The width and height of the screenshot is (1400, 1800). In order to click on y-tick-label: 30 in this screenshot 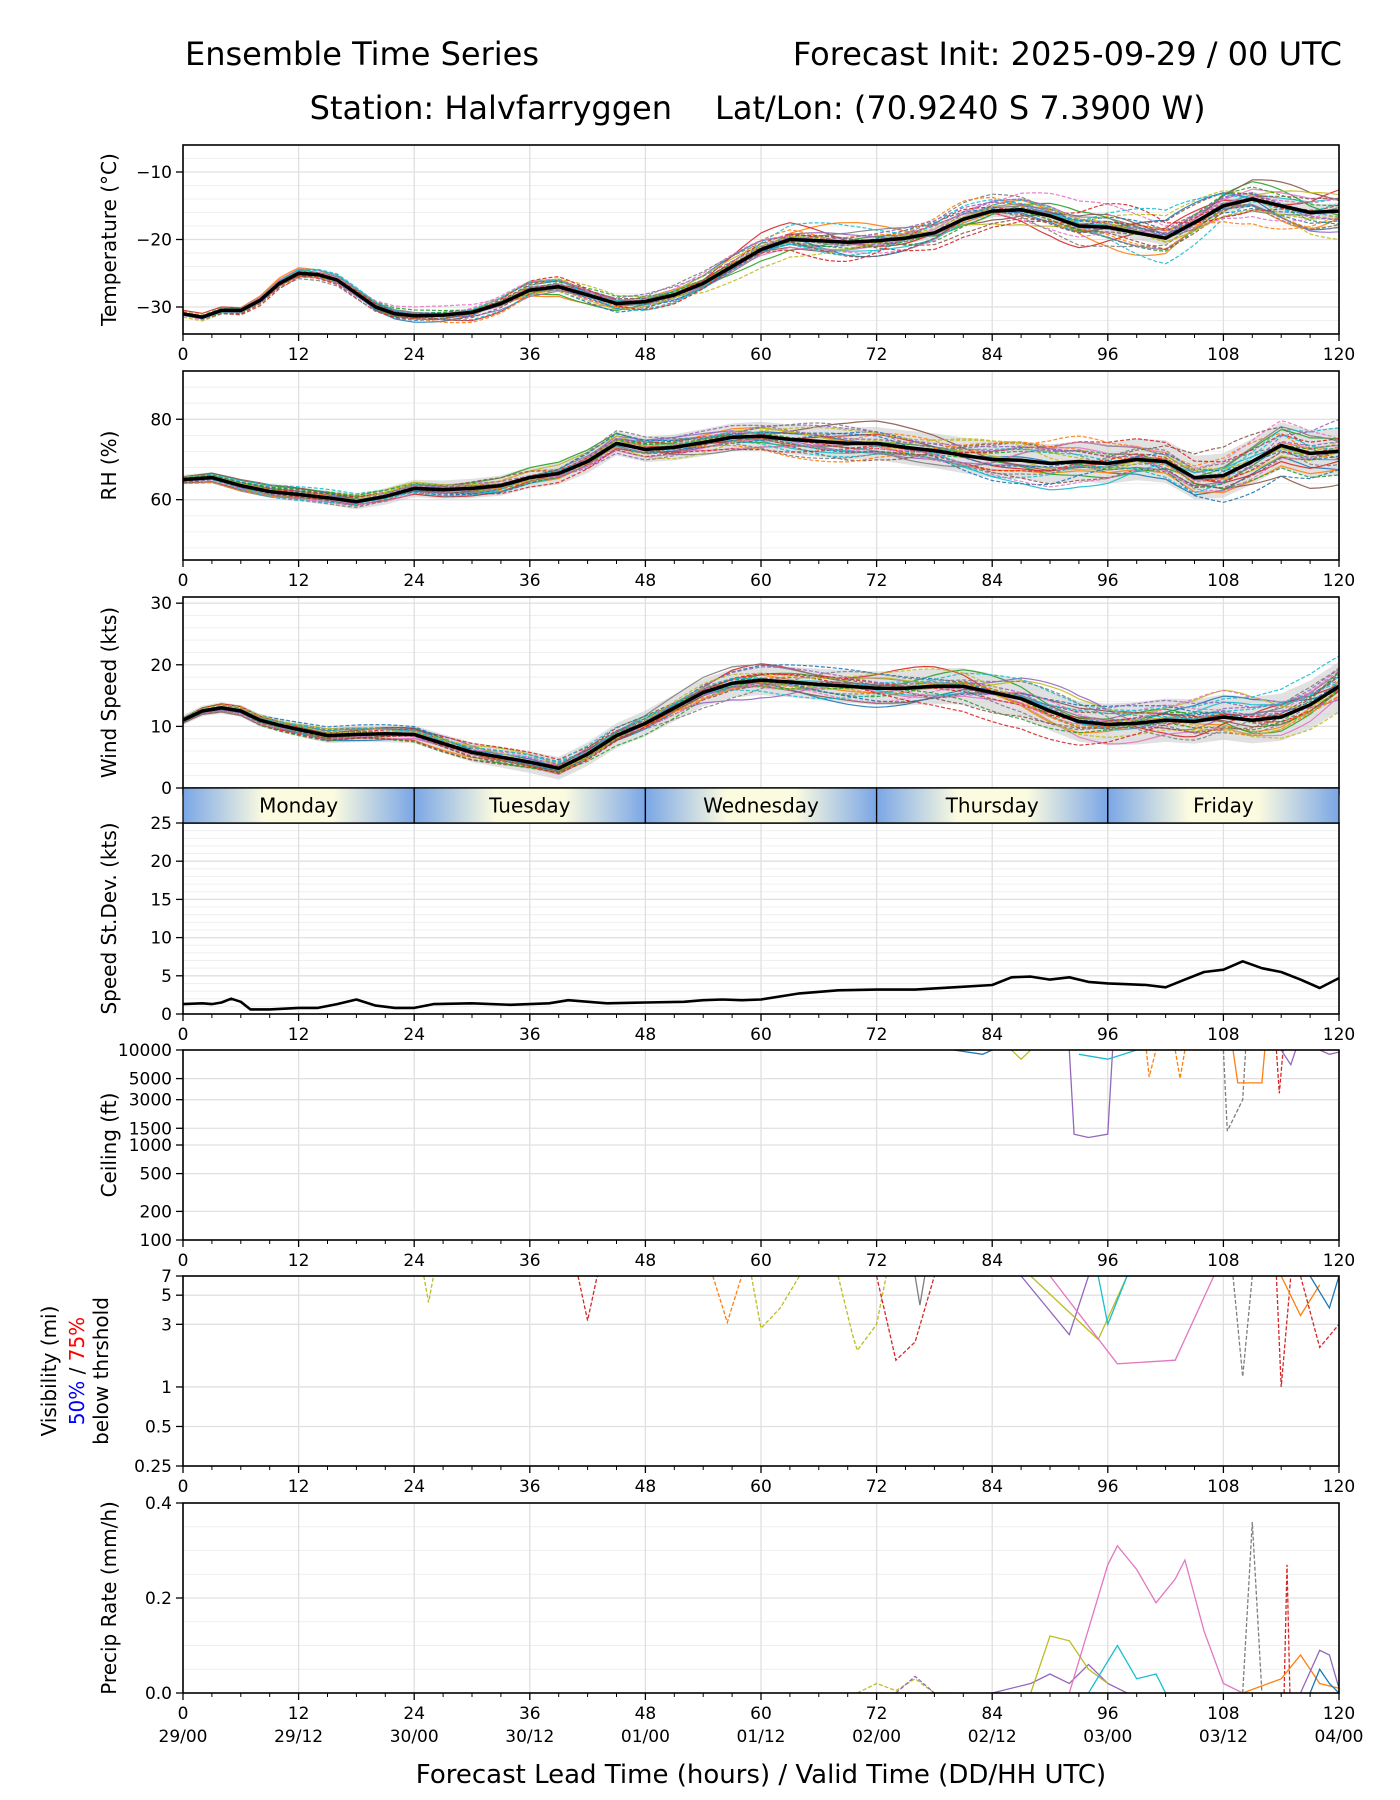, I will do `click(161, 604)`.